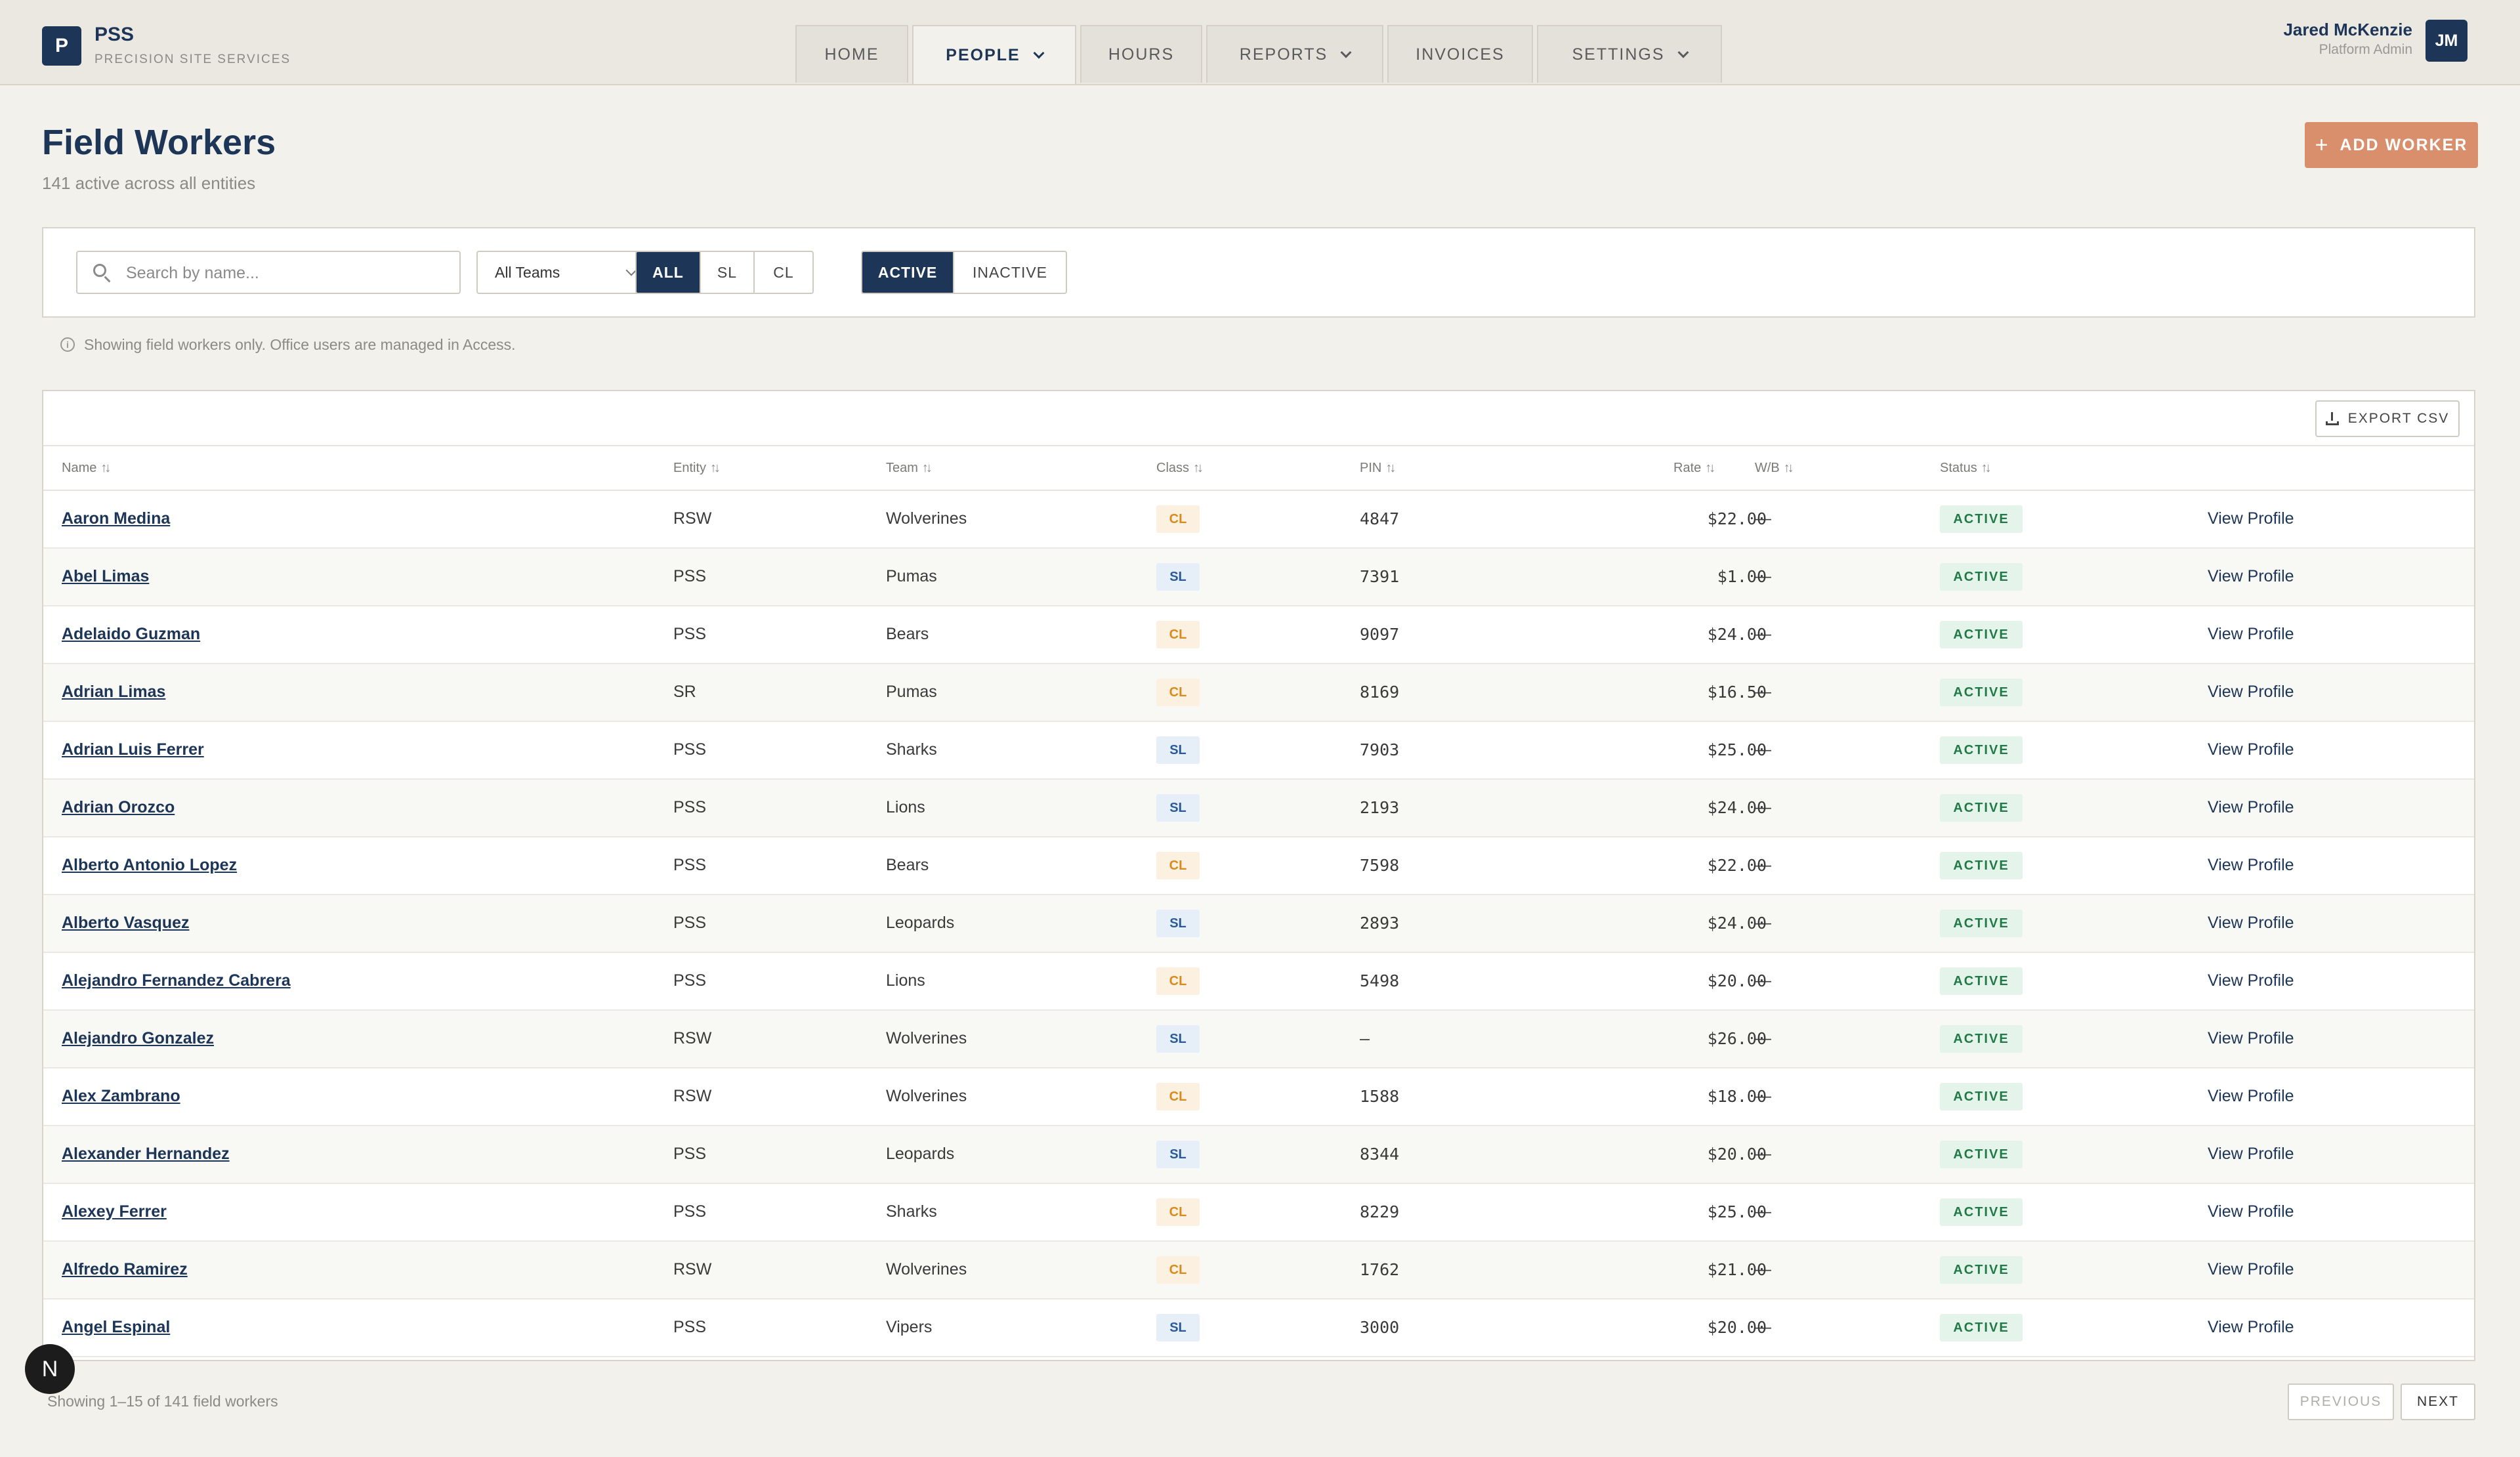 This screenshot has height=1457, width=2520. What do you see at coordinates (131, 634) in the screenshot?
I see `worker-name-link: Adelaido Guzman` at bounding box center [131, 634].